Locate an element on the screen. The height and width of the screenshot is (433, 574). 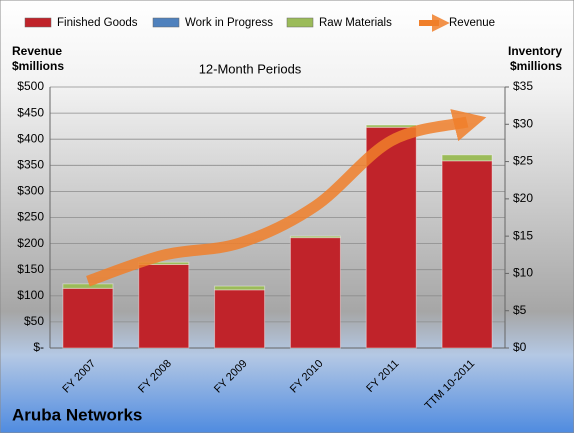
y2-tick-label: $20 is located at coordinates (523, 198).